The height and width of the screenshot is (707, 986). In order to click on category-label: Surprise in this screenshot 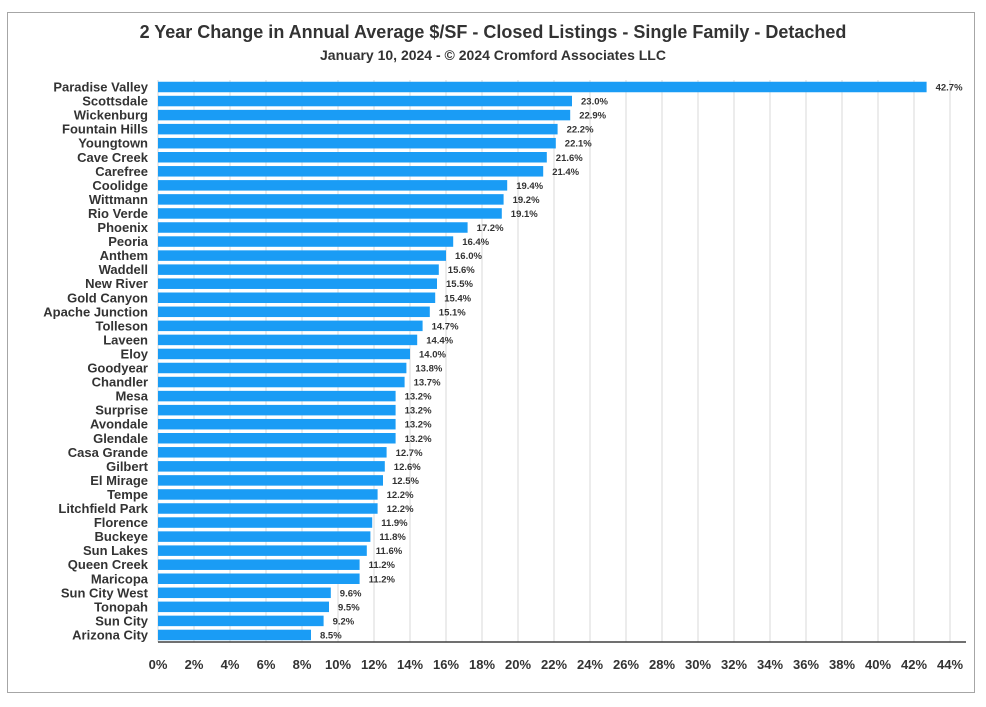, I will do `click(121, 410)`.